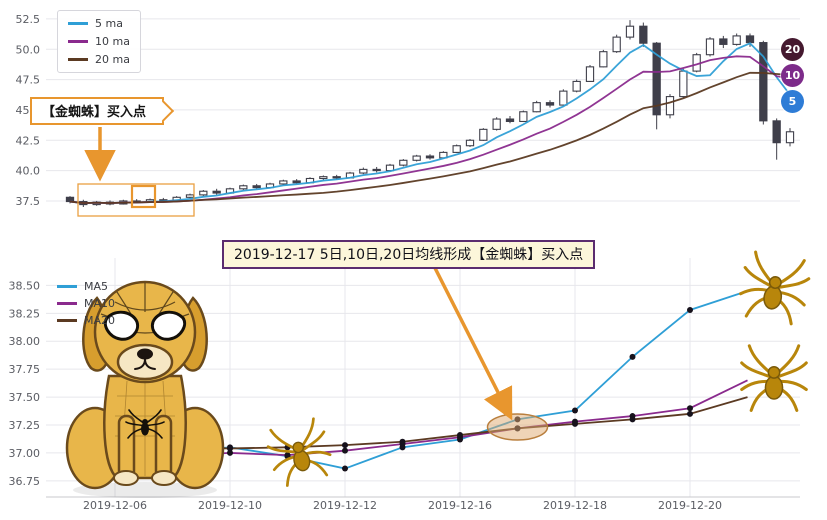 The image size is (827, 520). I want to click on legend-item-20ma: 20 ma, so click(99, 59).